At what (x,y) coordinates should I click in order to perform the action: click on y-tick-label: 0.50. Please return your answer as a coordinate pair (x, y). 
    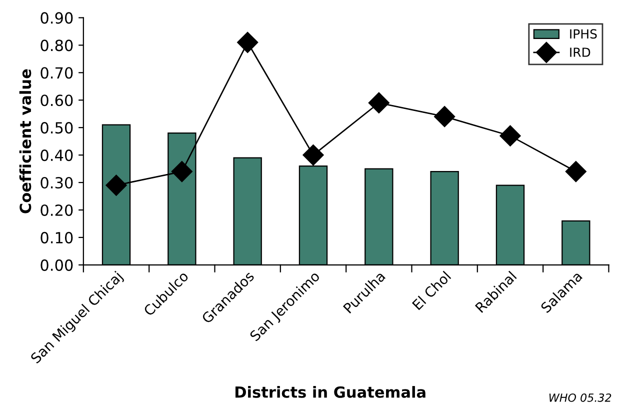
    Looking at the image, I should click on (56, 128).